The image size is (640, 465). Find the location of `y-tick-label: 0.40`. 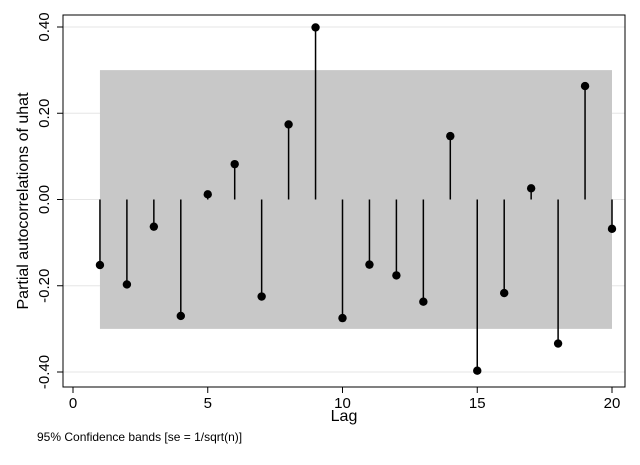

y-tick-label: 0.40 is located at coordinates (44, 26).